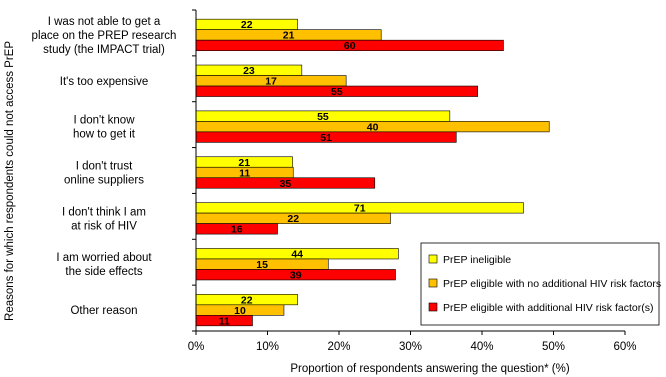 The image size is (666, 377). I want to click on data-label: 71, so click(360, 209).